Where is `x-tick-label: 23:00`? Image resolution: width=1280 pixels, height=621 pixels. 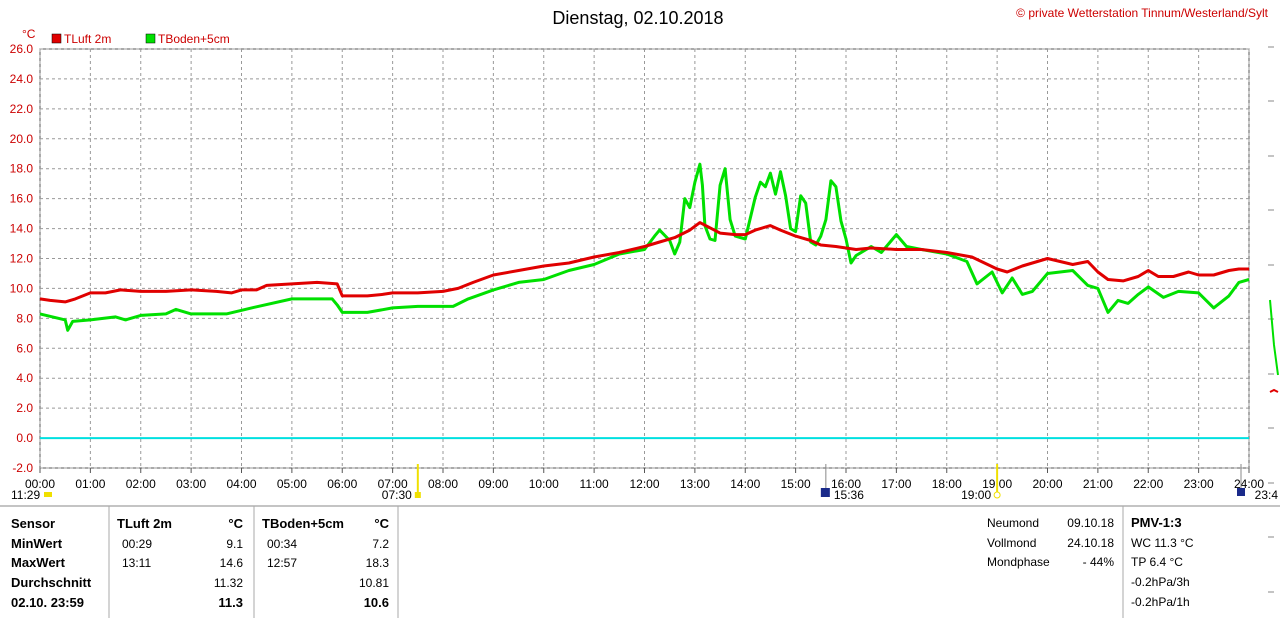
x-tick-label: 23:00 is located at coordinates (1199, 484).